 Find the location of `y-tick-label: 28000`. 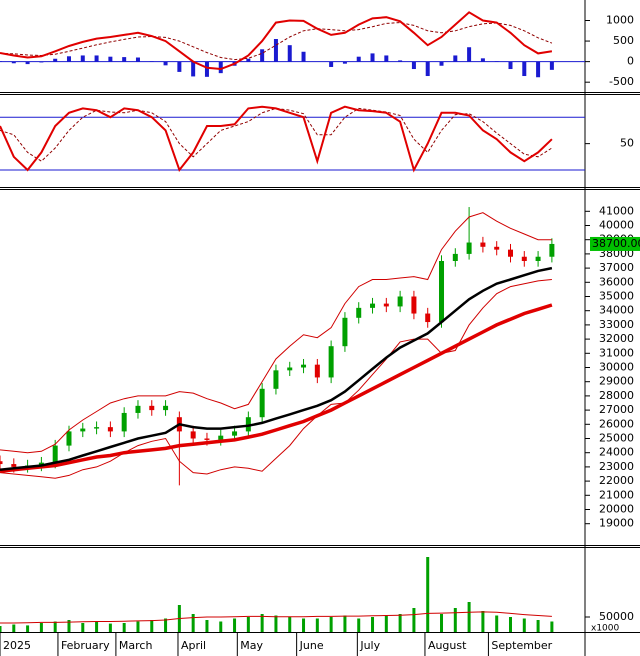

y-tick-label: 28000 is located at coordinates (616, 395).